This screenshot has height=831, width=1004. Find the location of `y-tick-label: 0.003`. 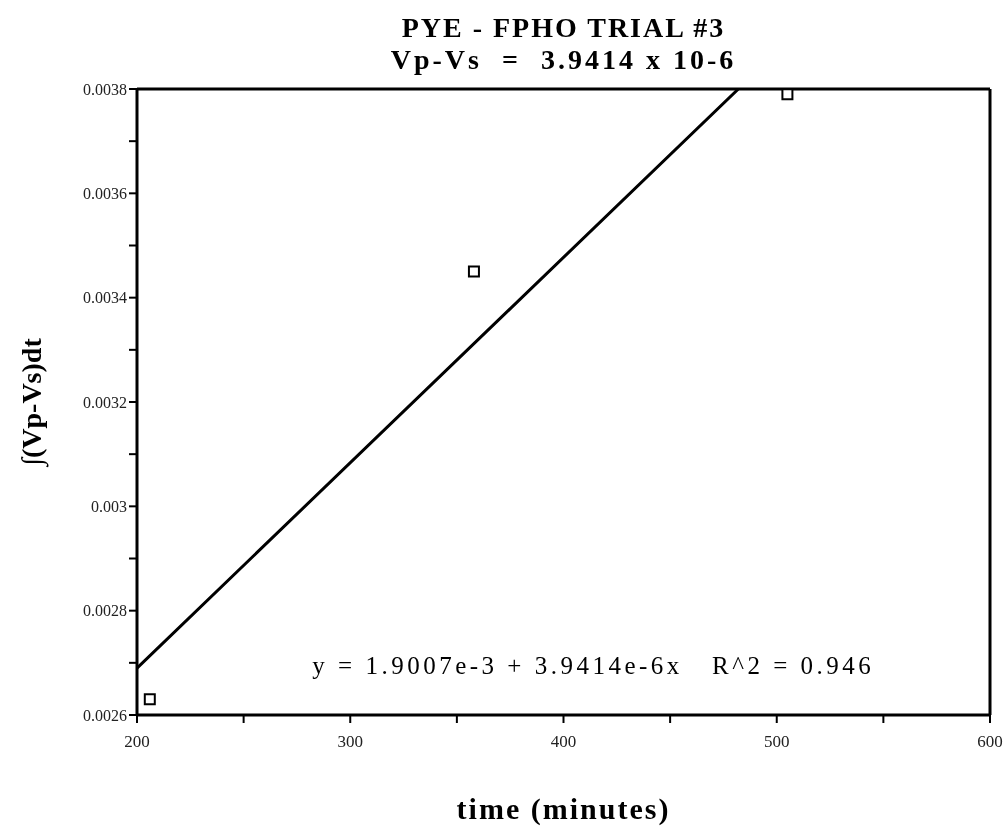

y-tick-label: 0.003 is located at coordinates (109, 507).